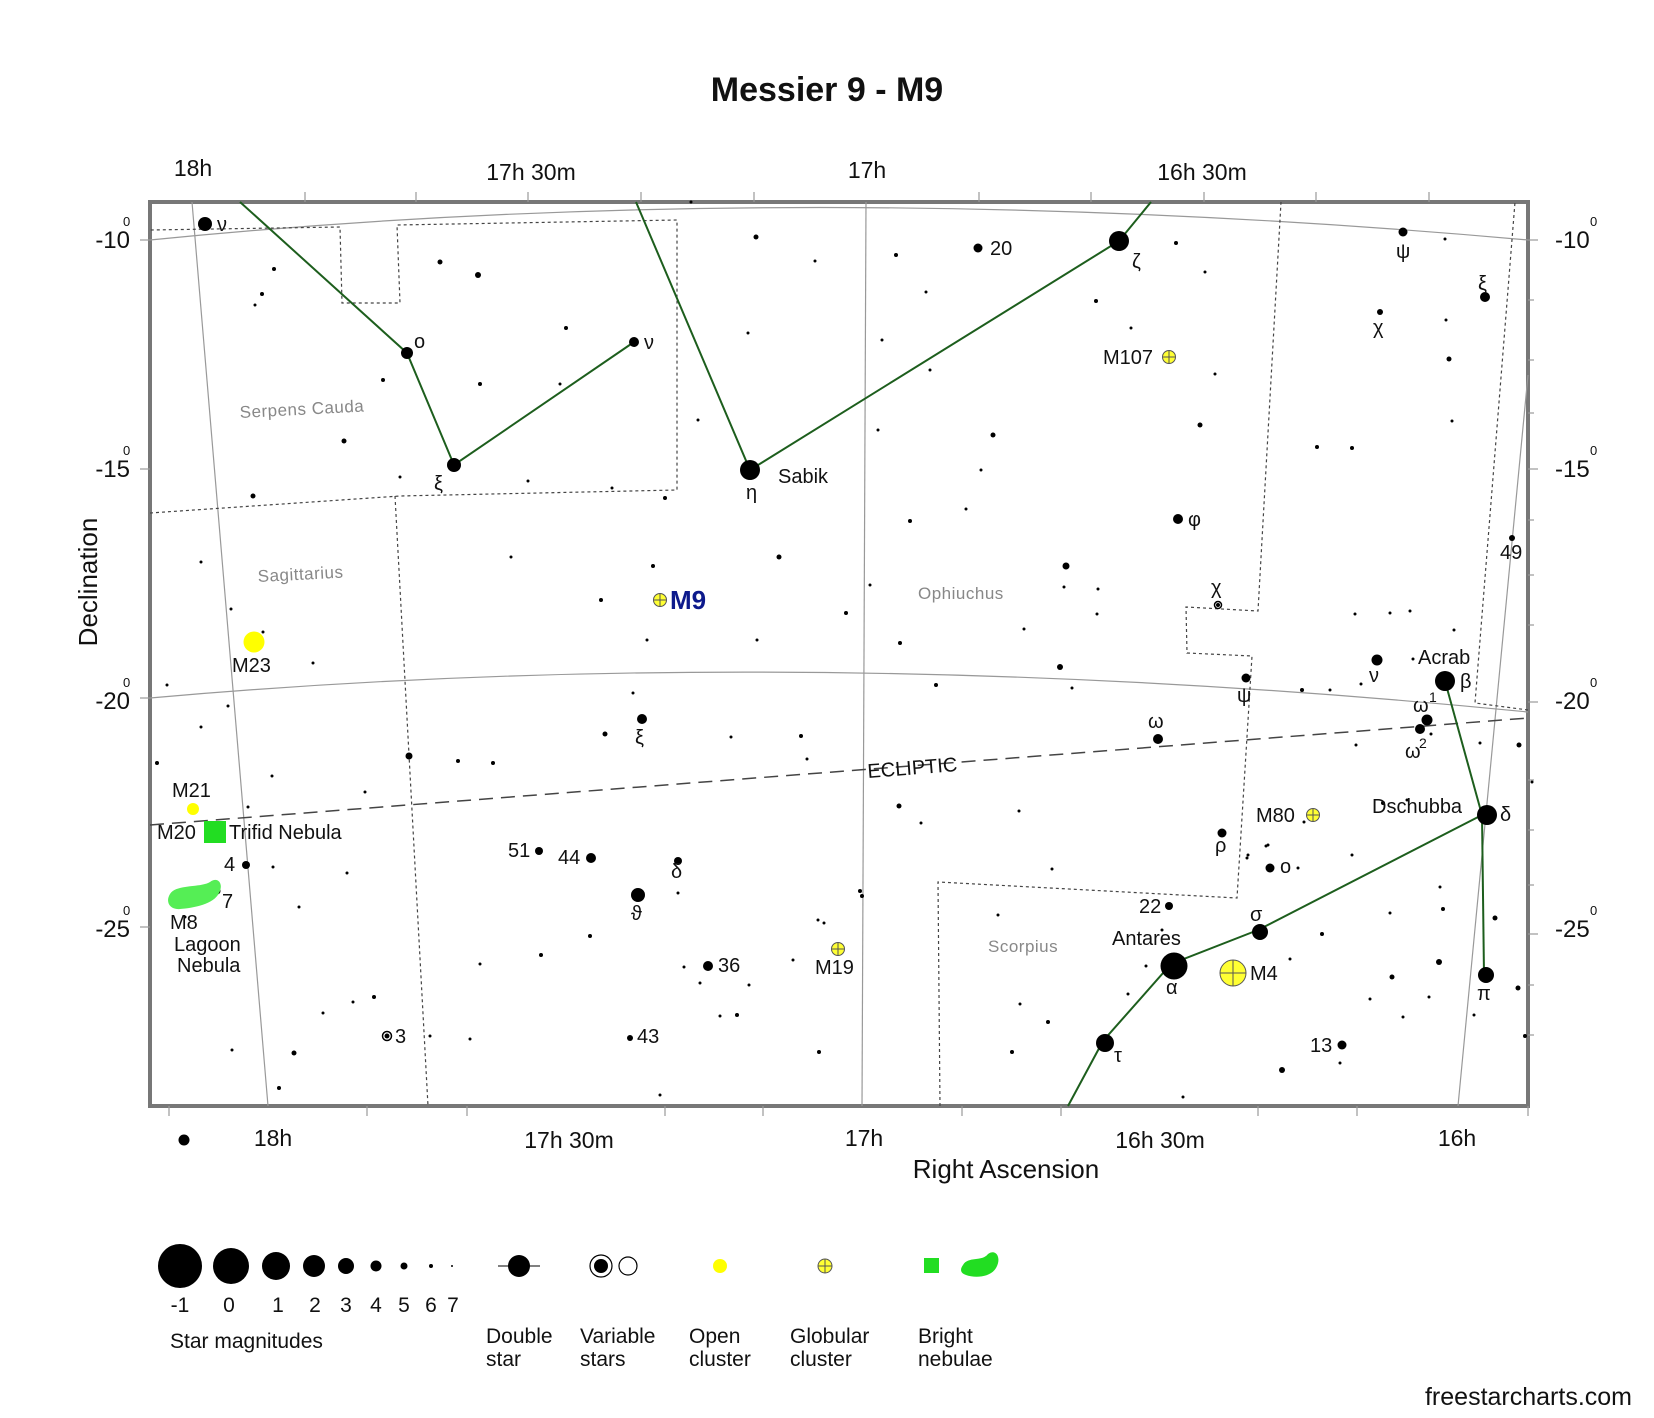 The height and width of the screenshot is (1418, 1654). What do you see at coordinates (453, 1305) in the screenshot?
I see `legend-mag: 7` at bounding box center [453, 1305].